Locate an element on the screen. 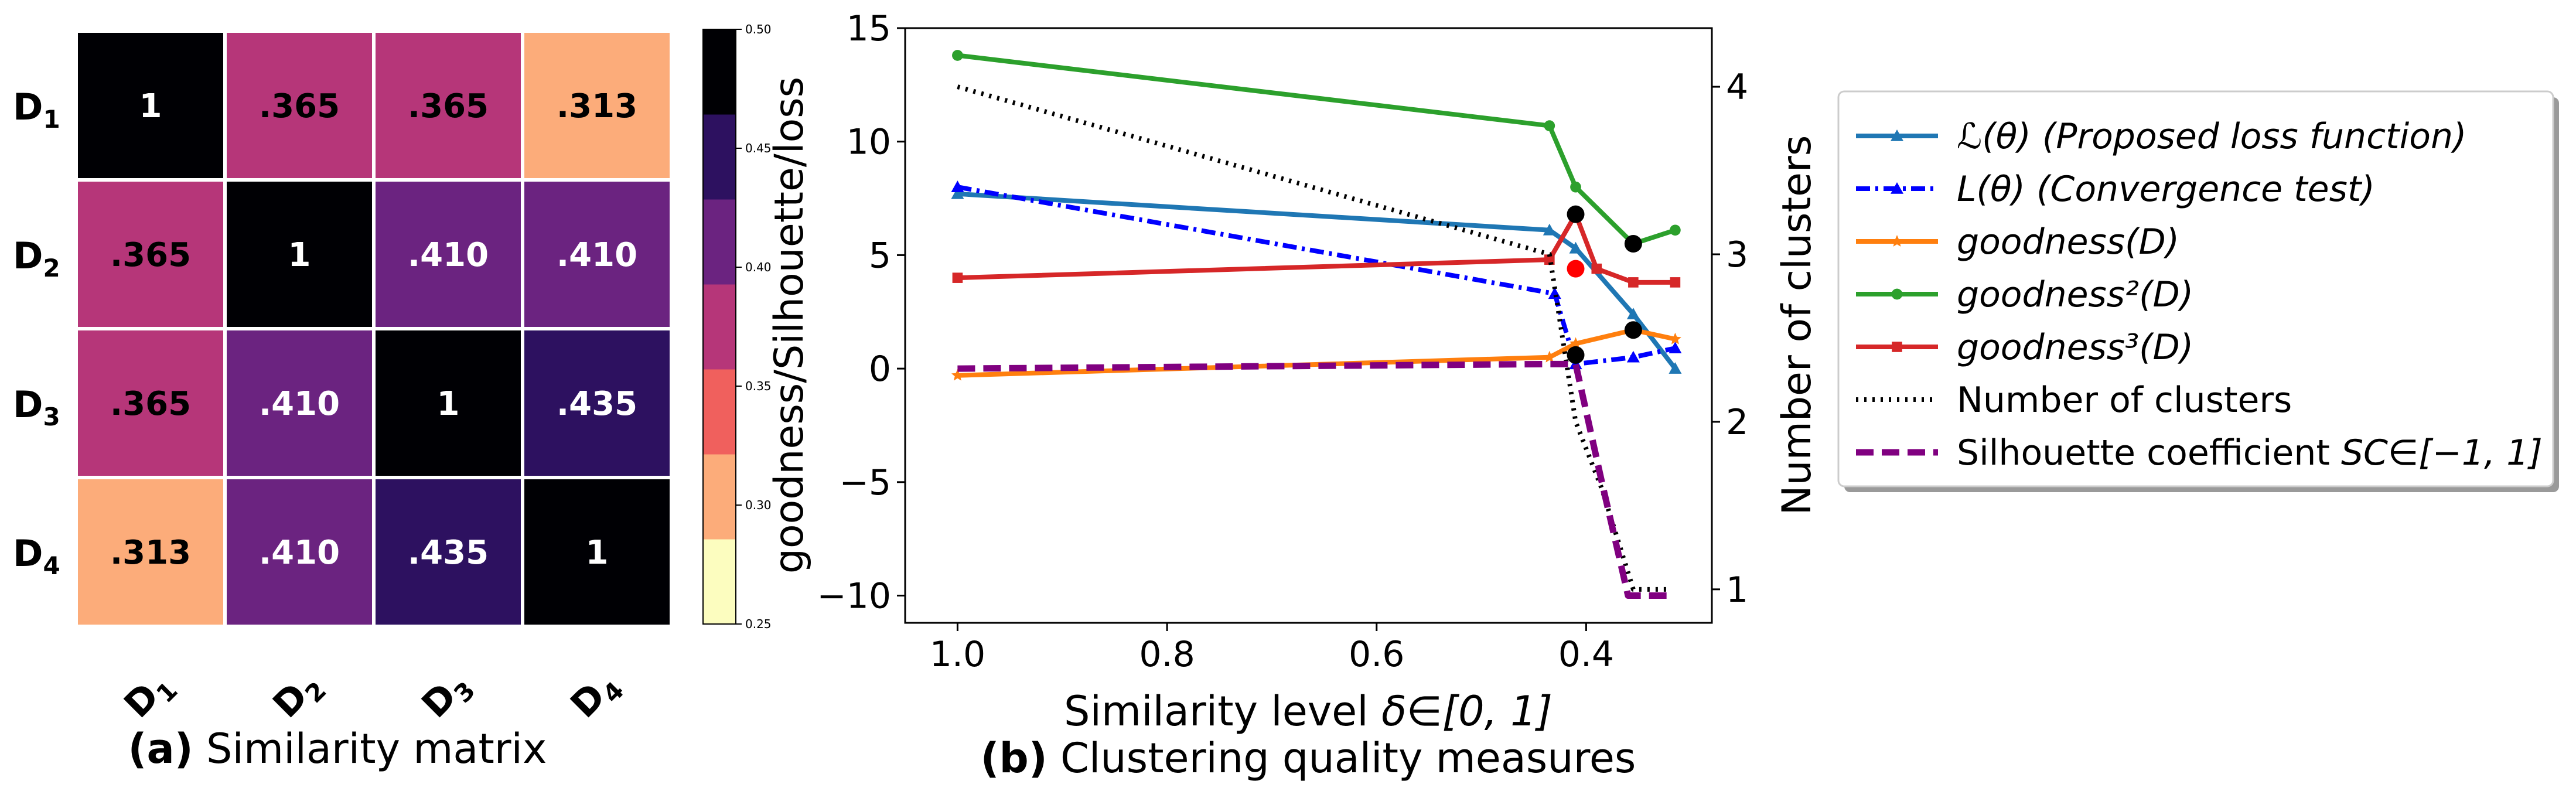 This screenshot has height=791, width=2576. legend-label-goodness-squared: goodness²(D) is located at coordinates (2075, 294).